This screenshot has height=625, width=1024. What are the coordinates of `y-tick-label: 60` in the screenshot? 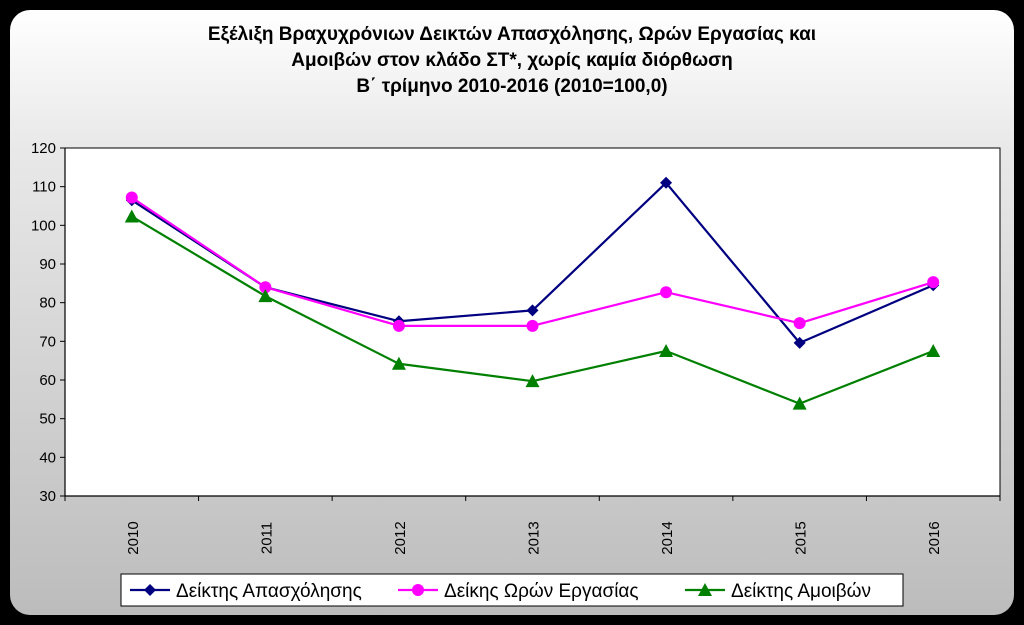 It's located at (47, 380).